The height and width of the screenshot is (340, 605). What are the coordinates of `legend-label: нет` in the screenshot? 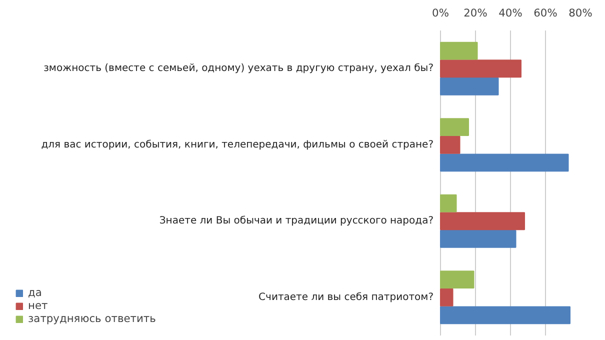 It's located at (38, 305).